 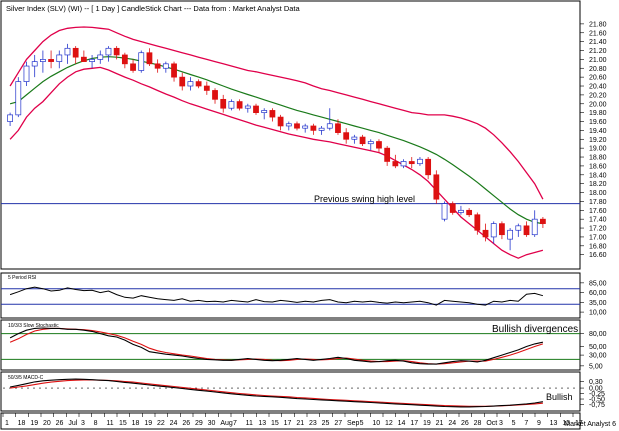 What do you see at coordinates (598, 42) in the screenshot?
I see `price-tick-label: 21.40` at bounding box center [598, 42].